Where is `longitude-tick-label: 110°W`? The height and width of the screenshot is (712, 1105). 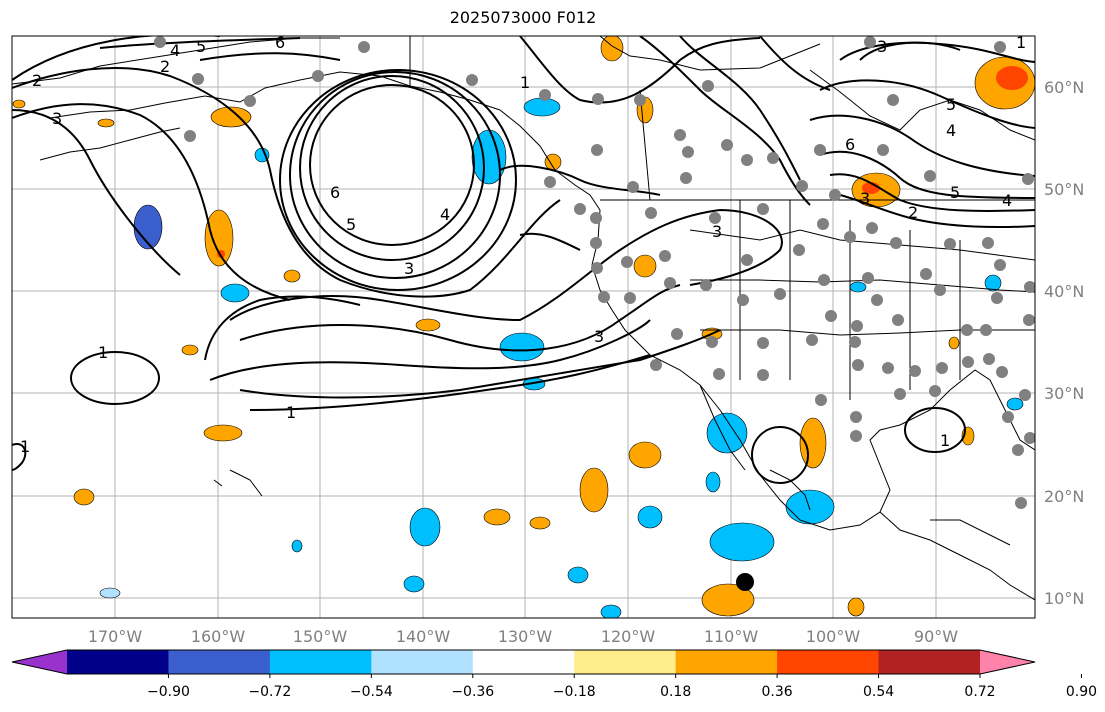
longitude-tick-label: 110°W is located at coordinates (731, 636).